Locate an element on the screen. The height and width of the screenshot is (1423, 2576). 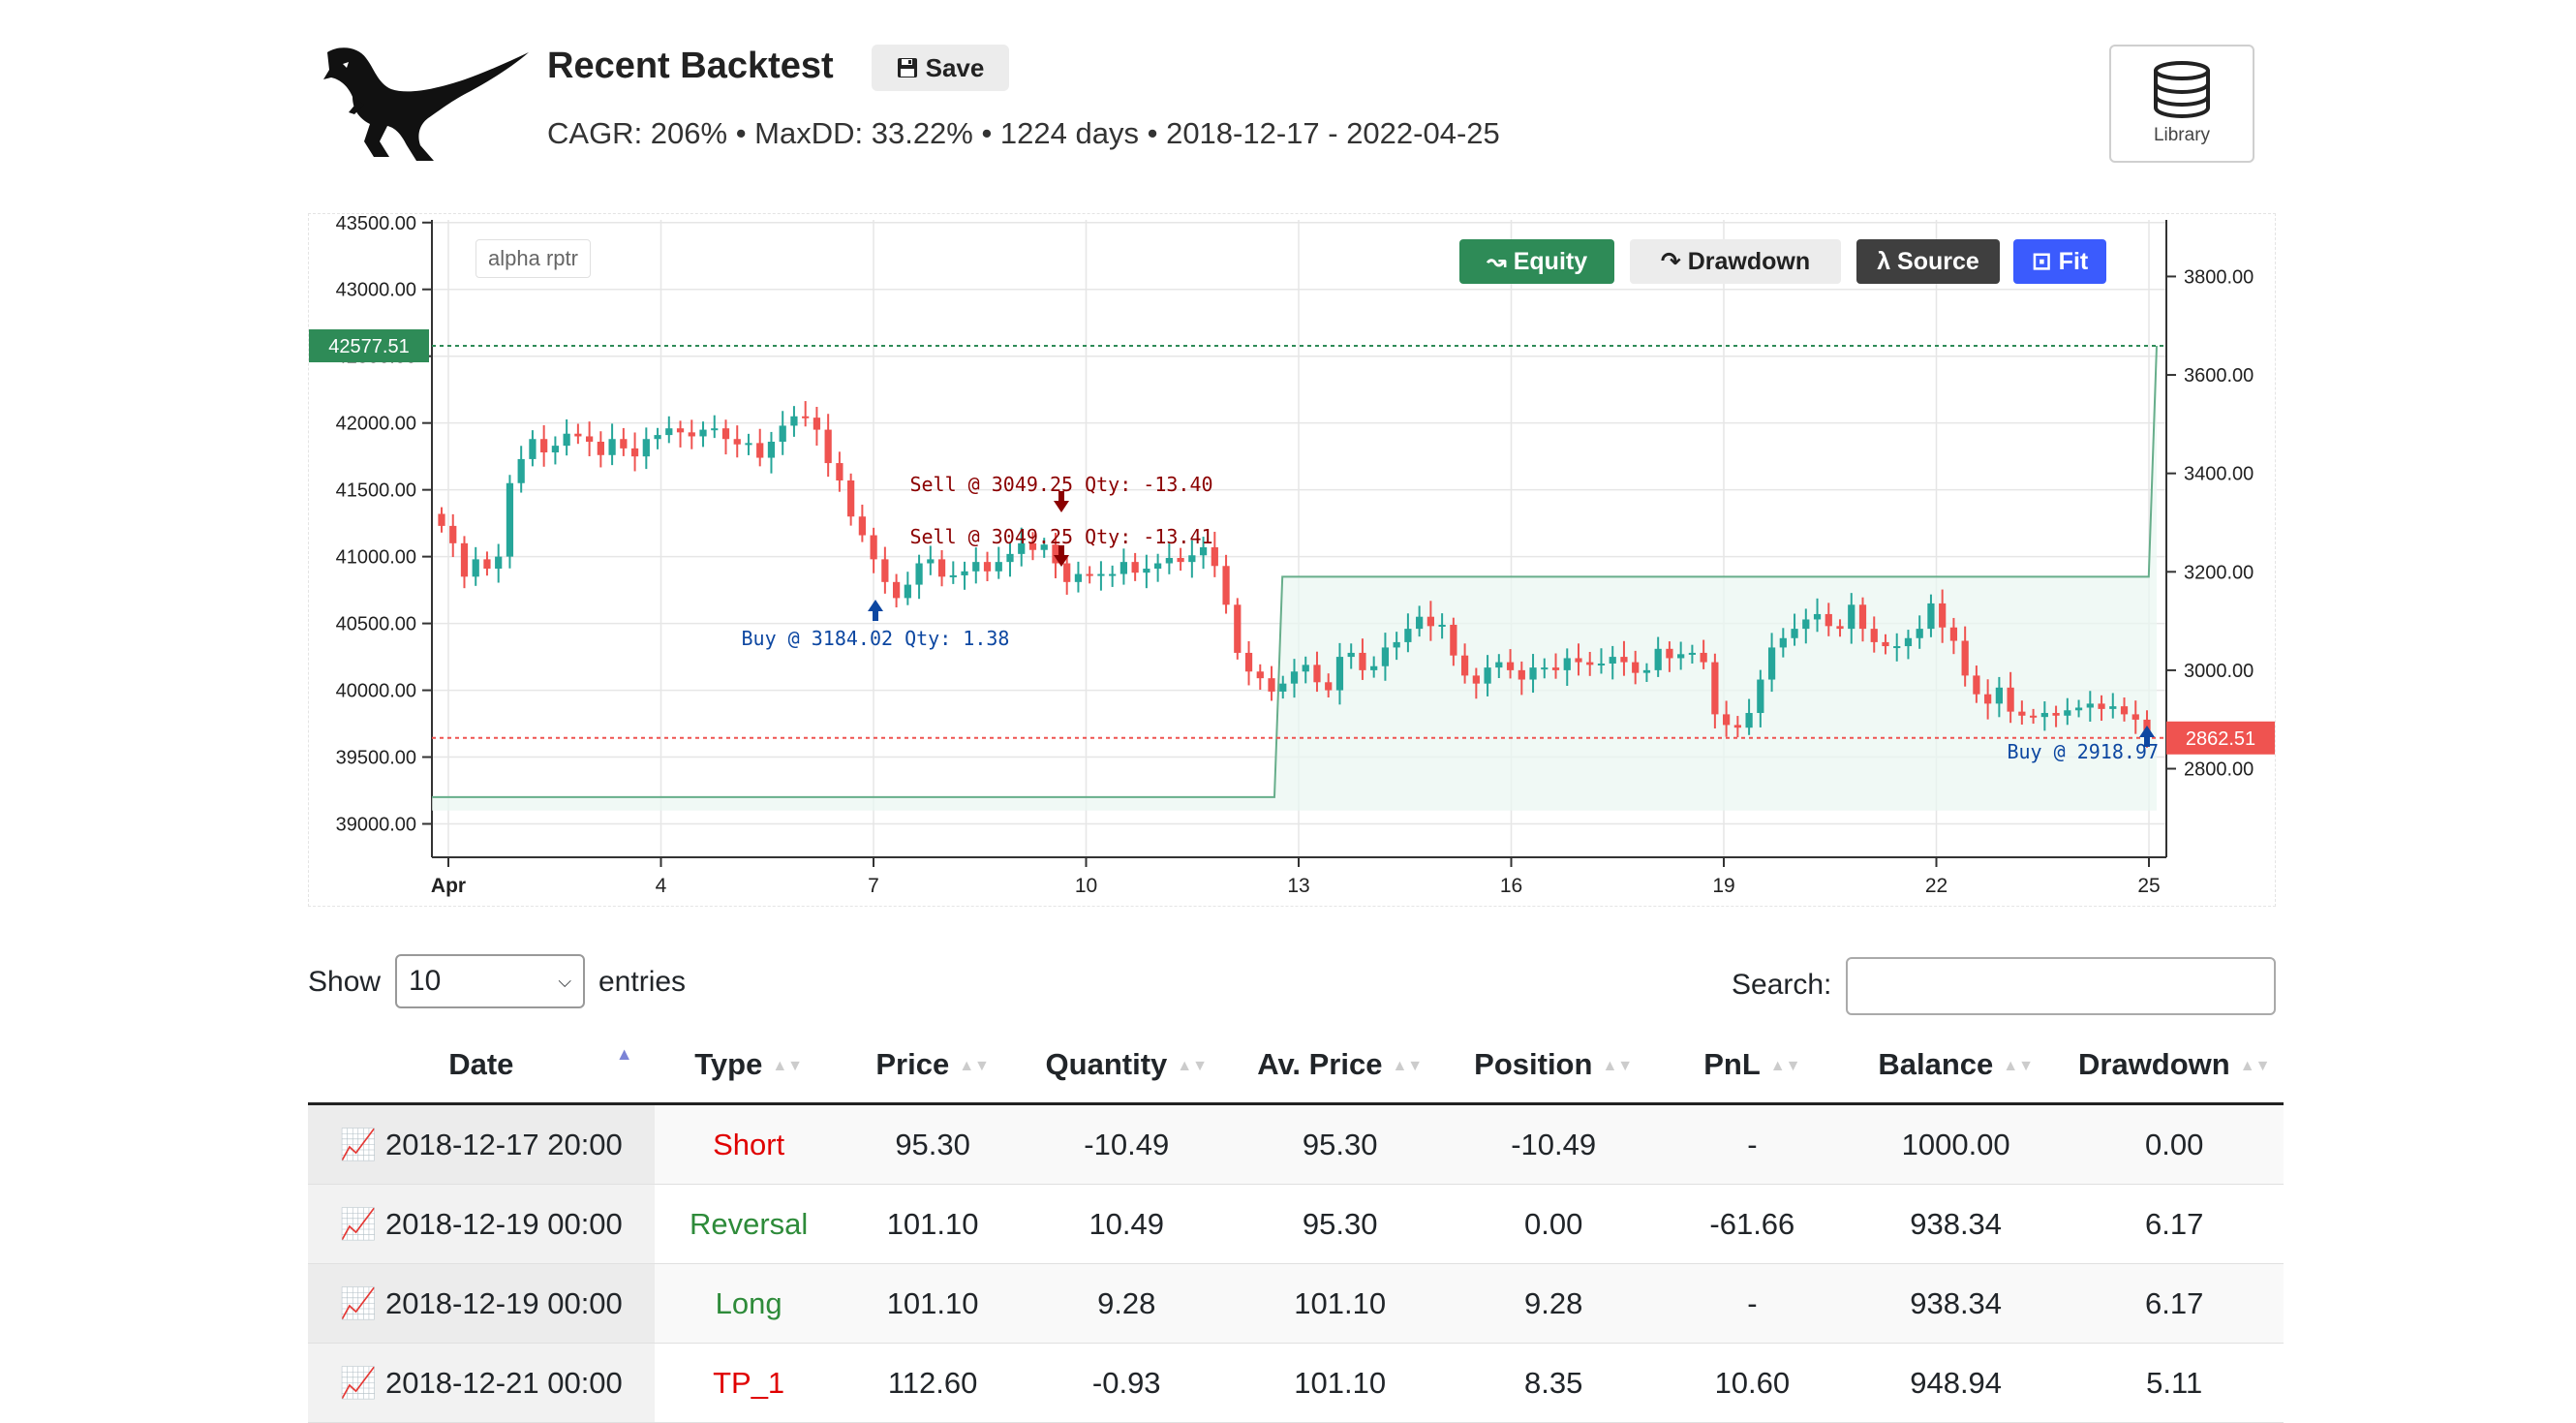
drawdown-toggle-button: ↷ Drawdown is located at coordinates (1735, 261).